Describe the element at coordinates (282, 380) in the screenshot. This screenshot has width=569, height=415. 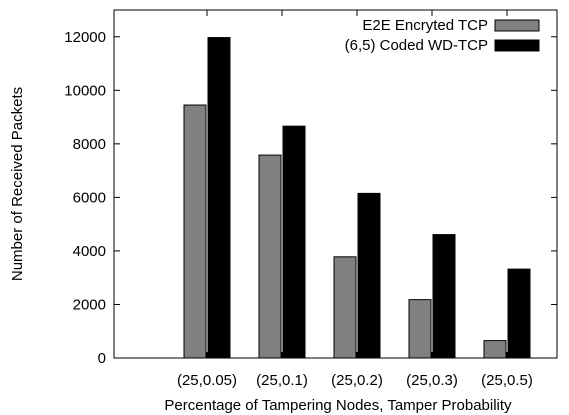
I see `x-tick-label: (25,0.1)` at that location.